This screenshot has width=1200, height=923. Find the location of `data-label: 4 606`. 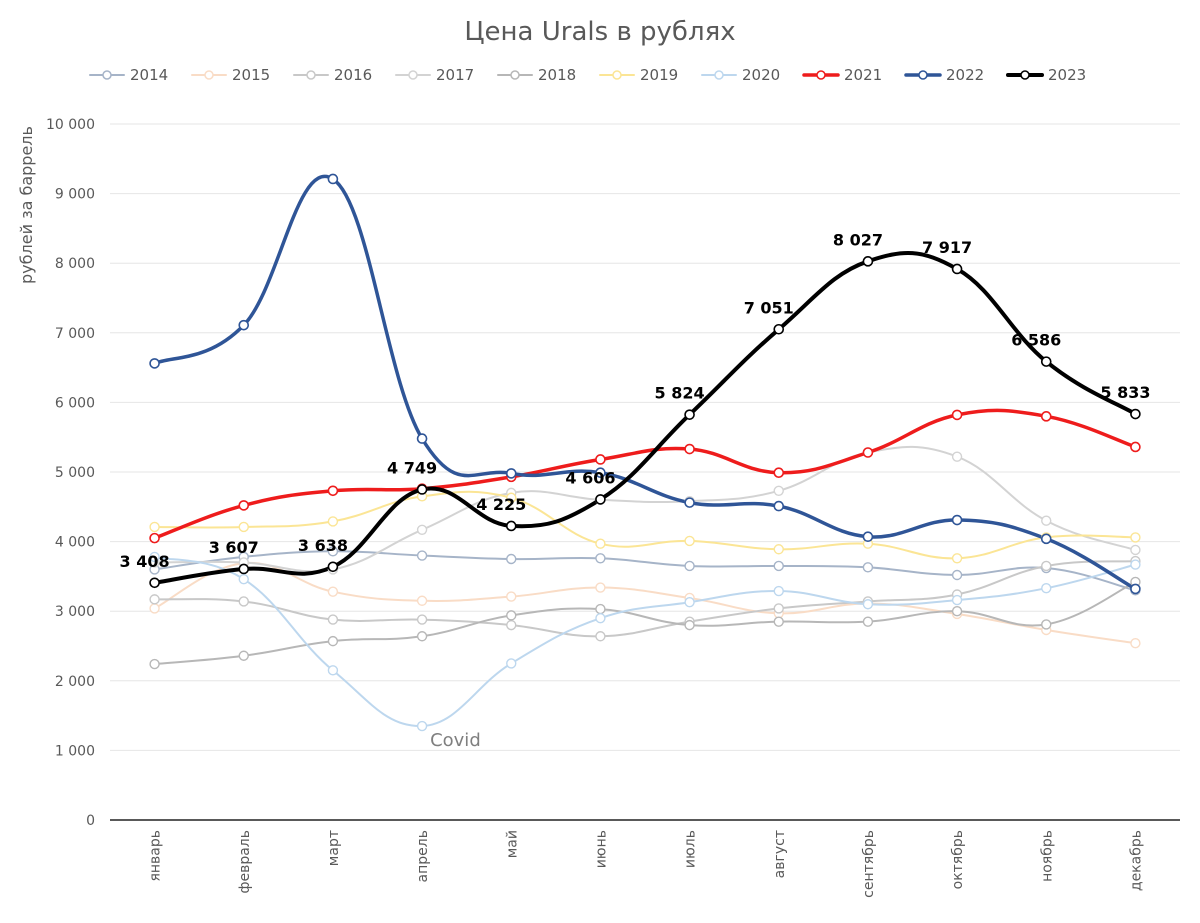

data-label: 4 606 is located at coordinates (590, 477).